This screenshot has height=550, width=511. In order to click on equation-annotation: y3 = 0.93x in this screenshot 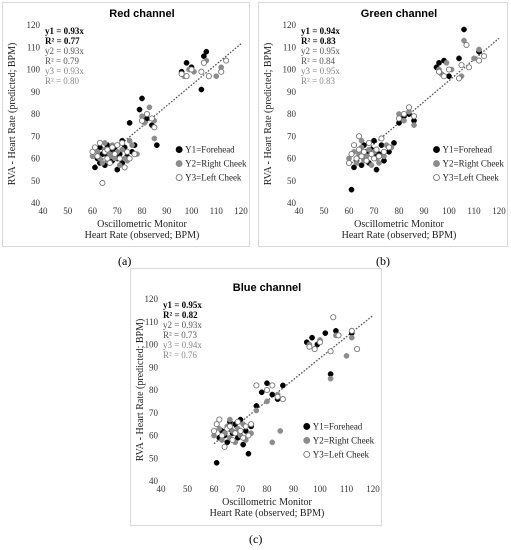, I will do `click(64, 71)`.